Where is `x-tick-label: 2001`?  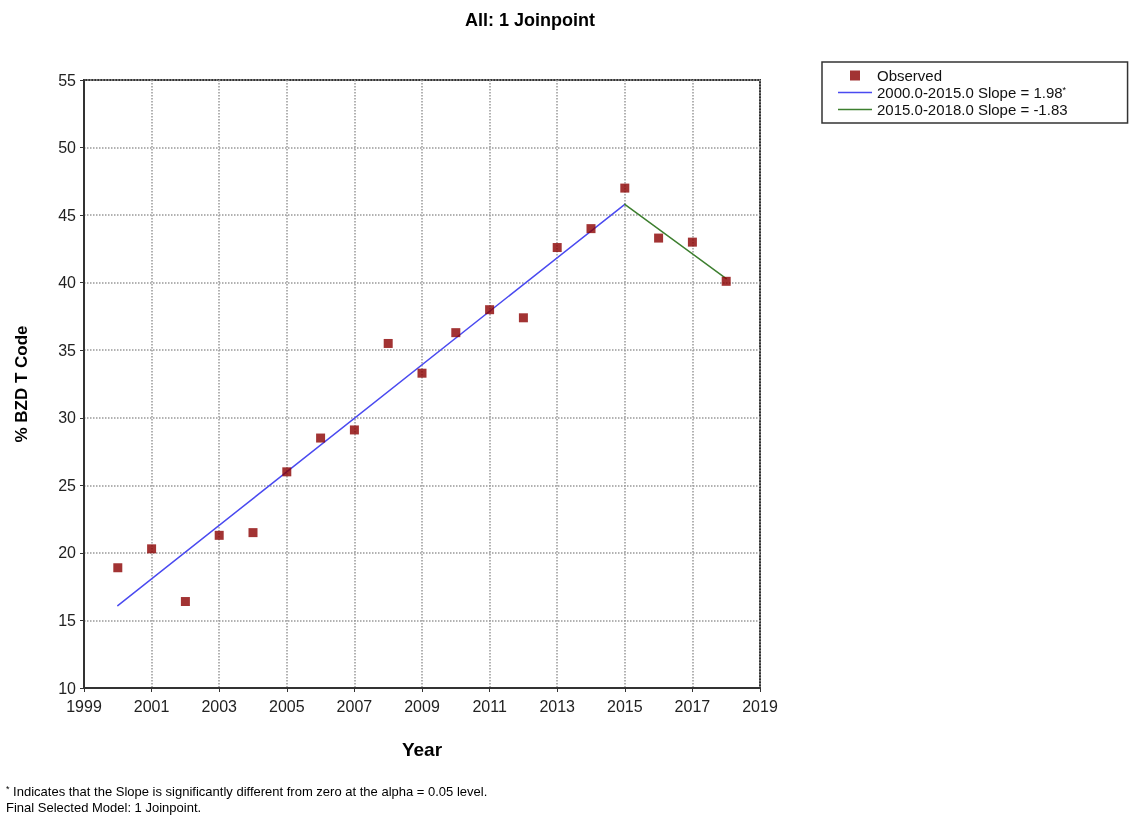 x-tick-label: 2001 is located at coordinates (151, 706).